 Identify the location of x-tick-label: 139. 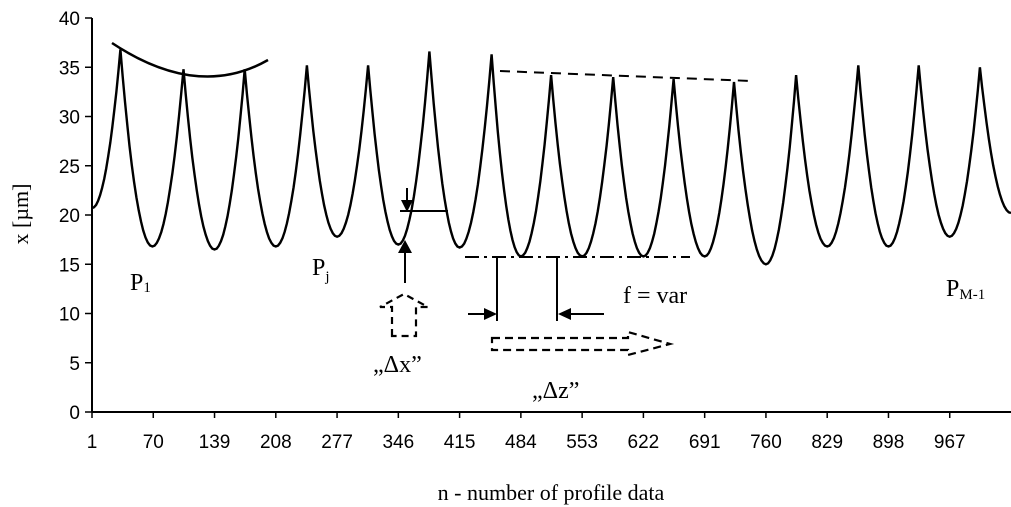
(215, 442).